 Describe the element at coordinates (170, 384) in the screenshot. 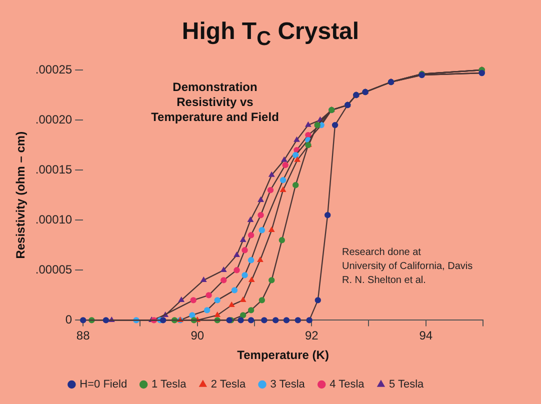

I see `legend-label: 1 Tesla` at that location.